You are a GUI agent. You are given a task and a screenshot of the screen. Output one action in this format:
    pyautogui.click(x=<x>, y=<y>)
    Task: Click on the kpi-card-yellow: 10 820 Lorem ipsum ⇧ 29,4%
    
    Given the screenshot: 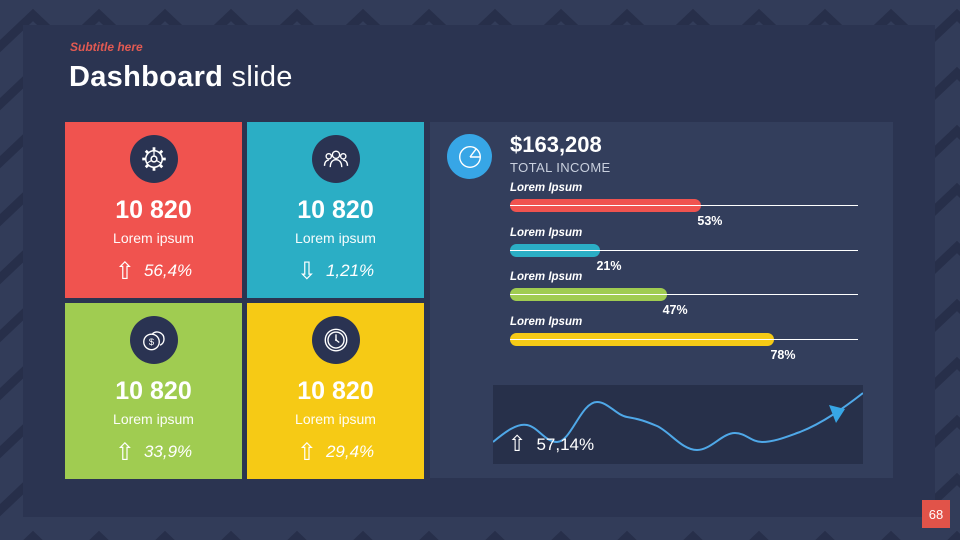 What is the action you would take?
    pyautogui.click(x=335, y=391)
    